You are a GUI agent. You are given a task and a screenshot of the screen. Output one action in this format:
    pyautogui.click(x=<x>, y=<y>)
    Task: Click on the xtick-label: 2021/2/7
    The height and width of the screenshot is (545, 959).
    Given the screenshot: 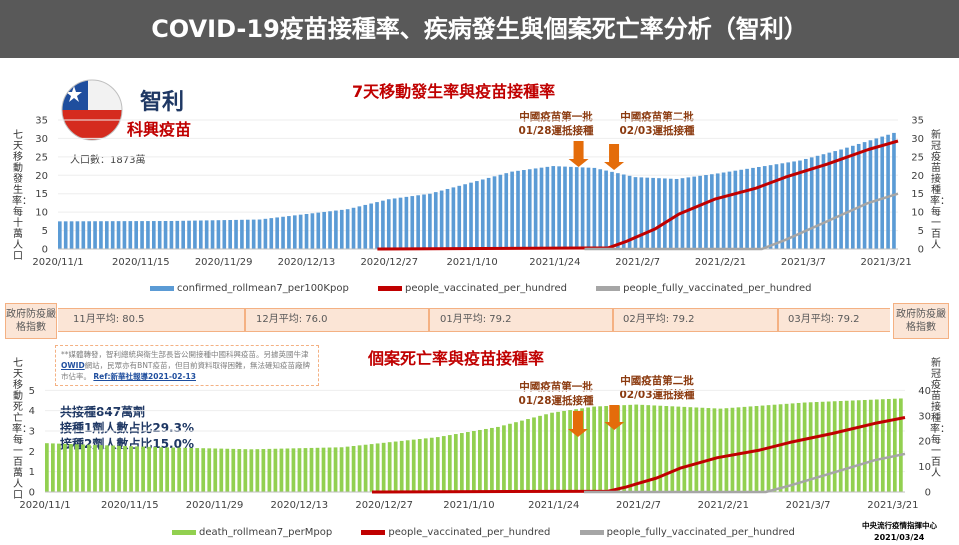 What is the action you would take?
    pyautogui.click(x=638, y=505)
    